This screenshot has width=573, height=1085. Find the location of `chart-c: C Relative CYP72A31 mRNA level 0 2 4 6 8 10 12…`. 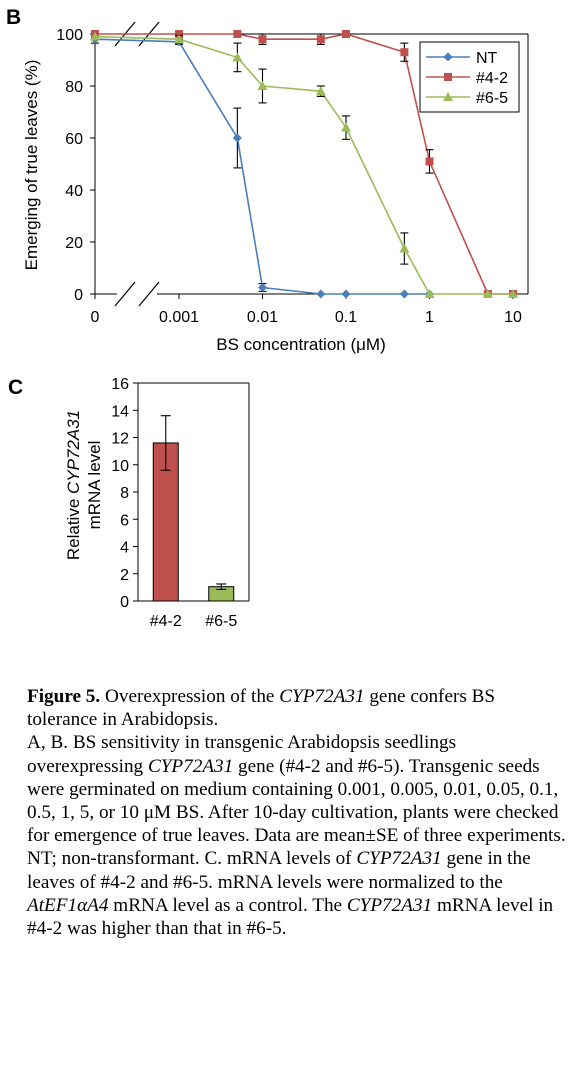

chart-c: C Relative CYP72A31 mRNA level 0 2 4 6 8 10 12… is located at coordinates (129, 503).